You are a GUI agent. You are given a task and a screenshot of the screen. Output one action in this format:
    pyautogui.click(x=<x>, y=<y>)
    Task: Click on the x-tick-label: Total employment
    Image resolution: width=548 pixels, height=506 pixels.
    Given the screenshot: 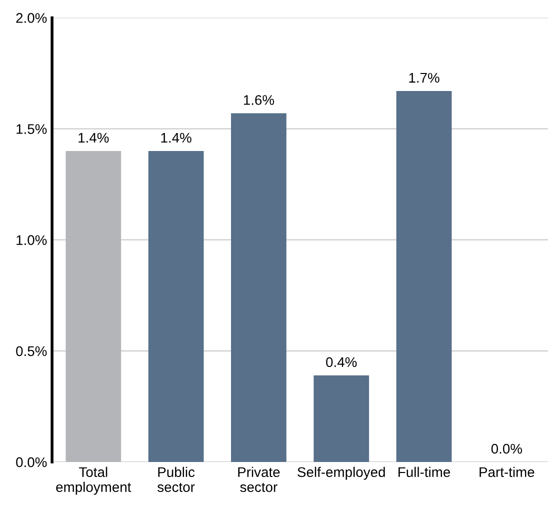 What is the action you would take?
    pyautogui.click(x=94, y=480)
    